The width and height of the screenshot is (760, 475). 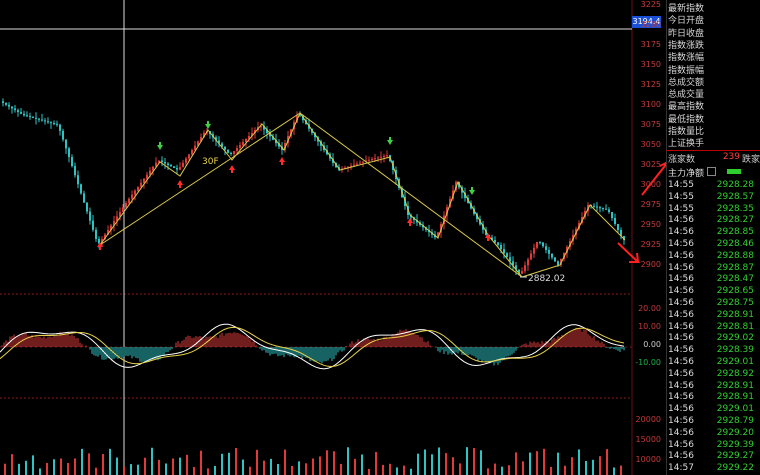 I want to click on tick-price: 2929.27, so click(x=735, y=456).